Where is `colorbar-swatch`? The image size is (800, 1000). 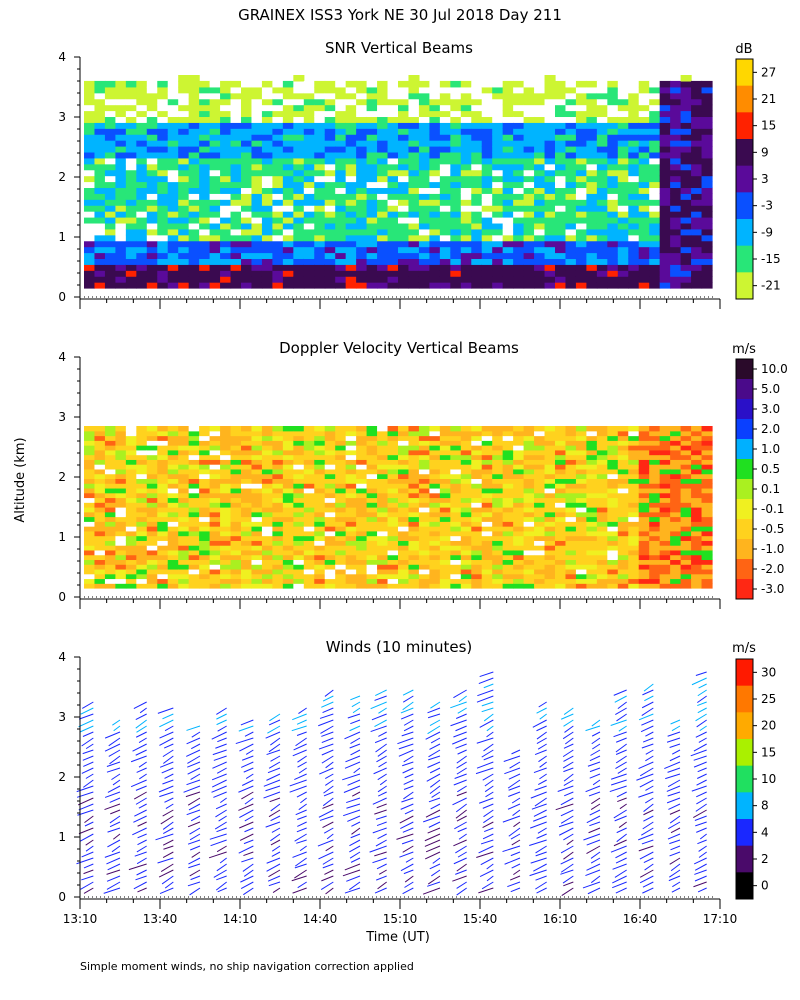 colorbar-swatch is located at coordinates (744, 369).